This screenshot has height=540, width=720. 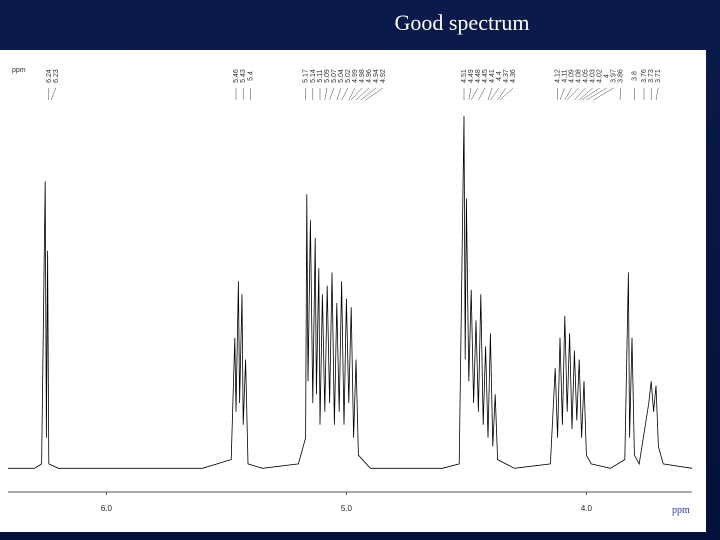 What do you see at coordinates (634, 76) in the screenshot?
I see `peak-label: 3.8` at bounding box center [634, 76].